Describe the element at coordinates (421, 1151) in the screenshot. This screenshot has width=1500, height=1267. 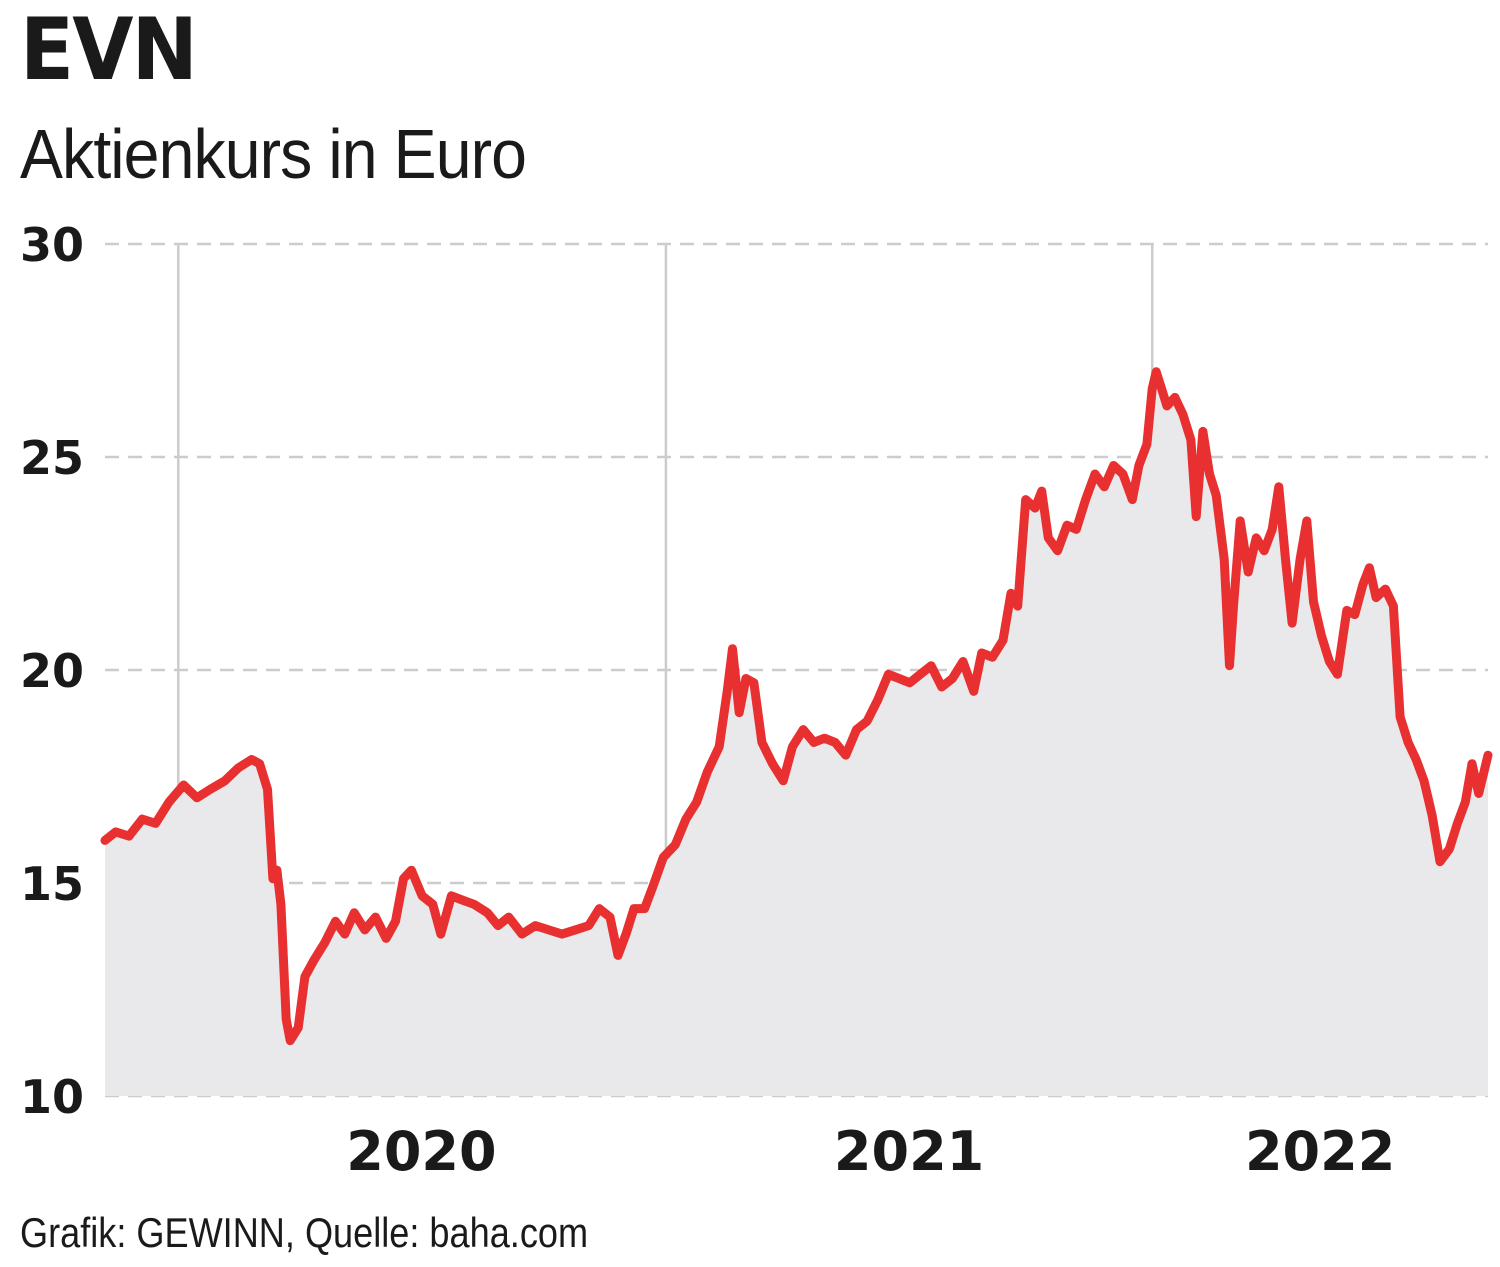
I see `x-tick-label: 2020` at that location.